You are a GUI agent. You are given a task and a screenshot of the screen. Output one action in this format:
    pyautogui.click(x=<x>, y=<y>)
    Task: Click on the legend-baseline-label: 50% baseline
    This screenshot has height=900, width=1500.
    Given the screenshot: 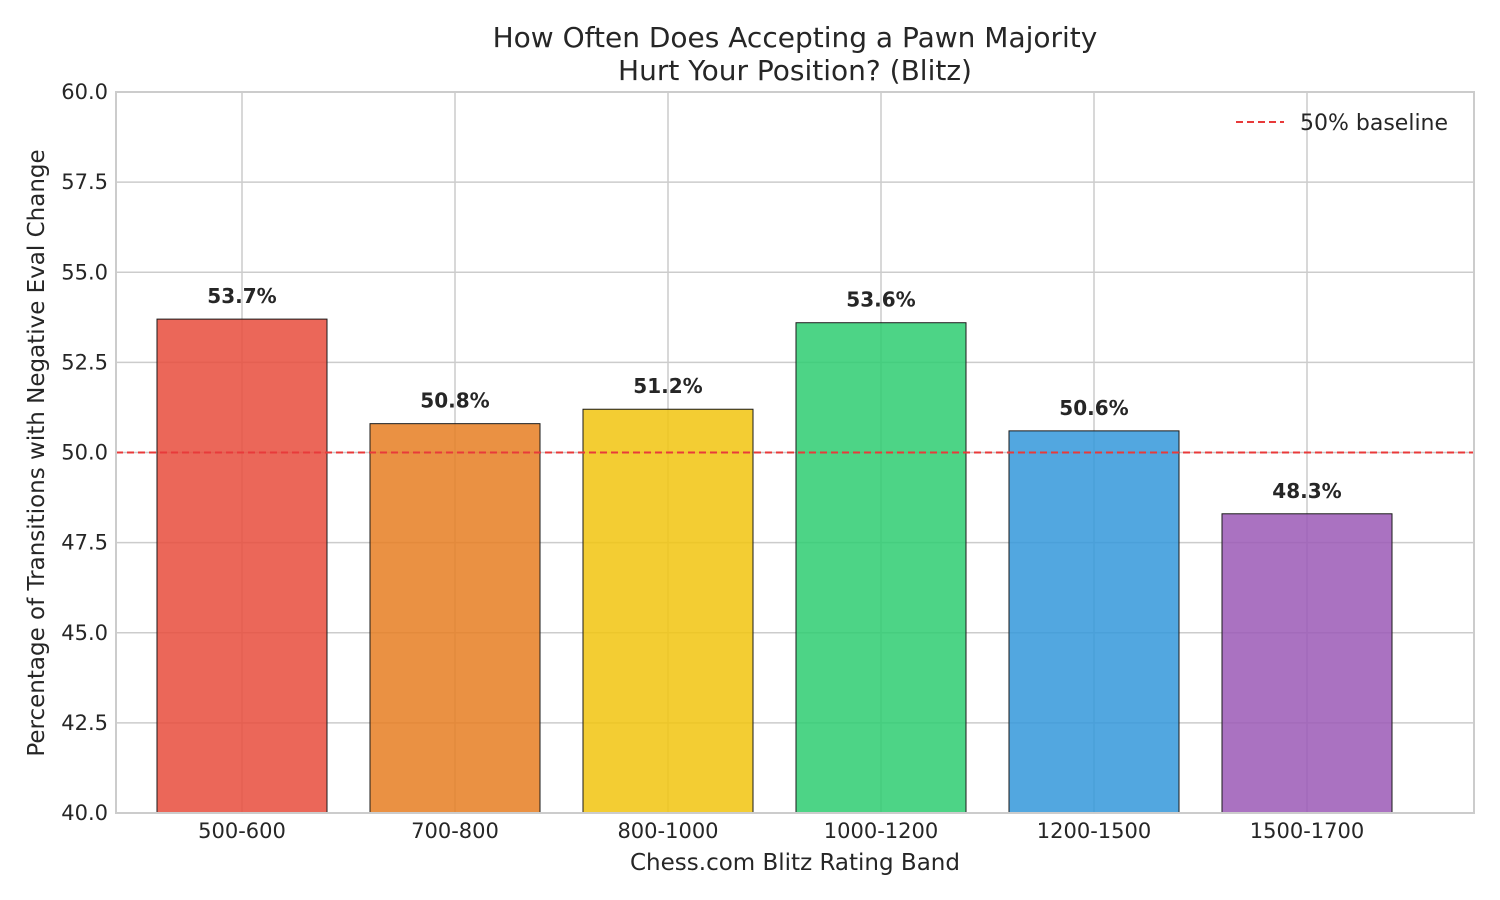 What is the action you would take?
    pyautogui.click(x=1374, y=123)
    